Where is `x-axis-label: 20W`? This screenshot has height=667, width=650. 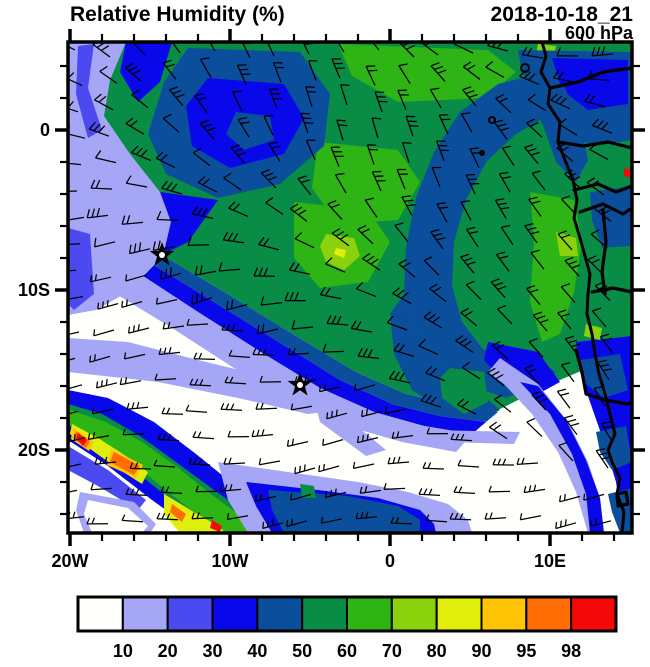
x-axis-label: 20W is located at coordinates (69, 561).